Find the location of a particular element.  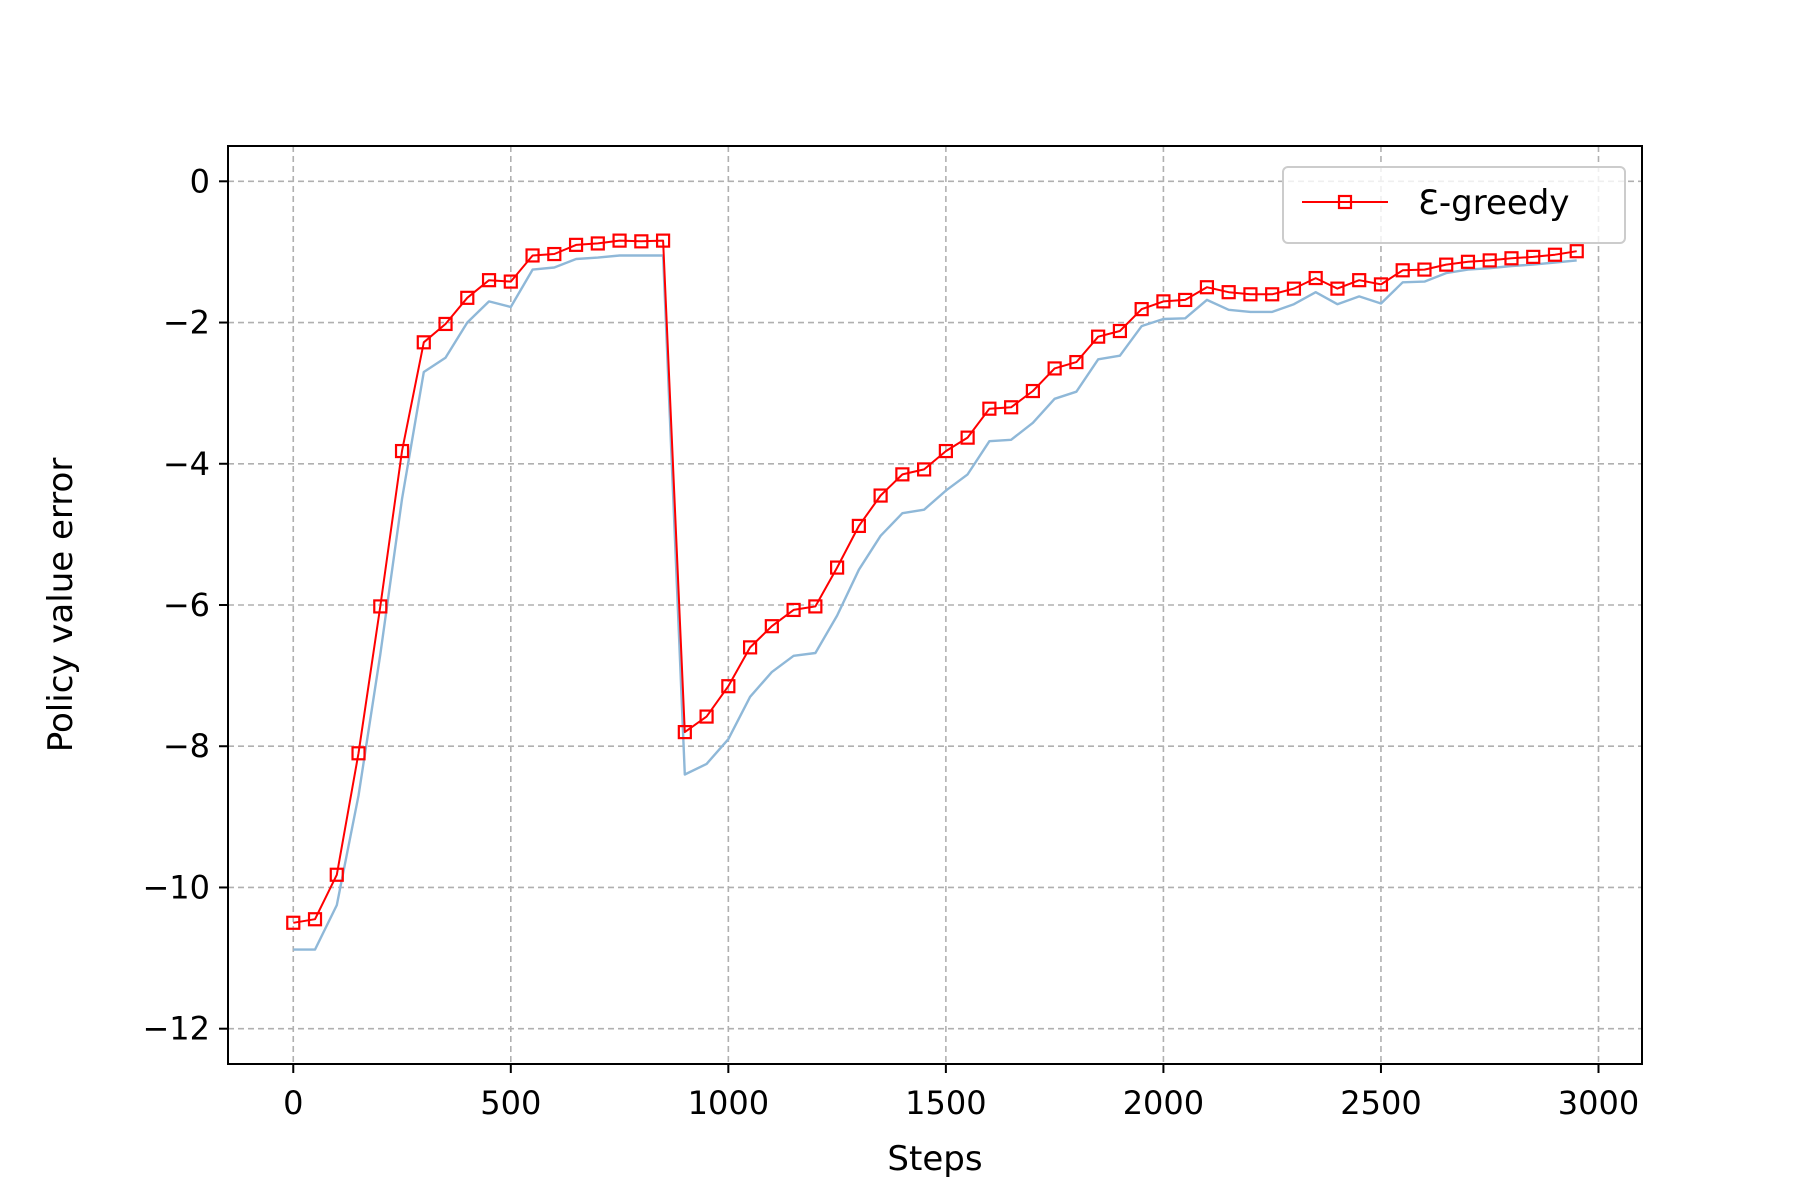

legend-marker-sample is located at coordinates (1345, 202).